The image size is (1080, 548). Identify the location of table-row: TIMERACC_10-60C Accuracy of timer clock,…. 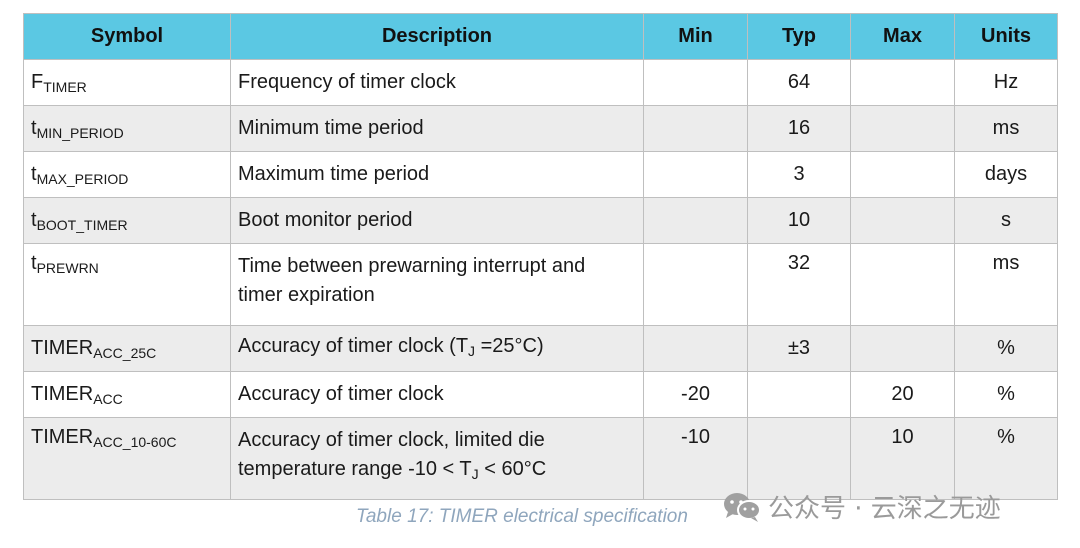
(540, 458).